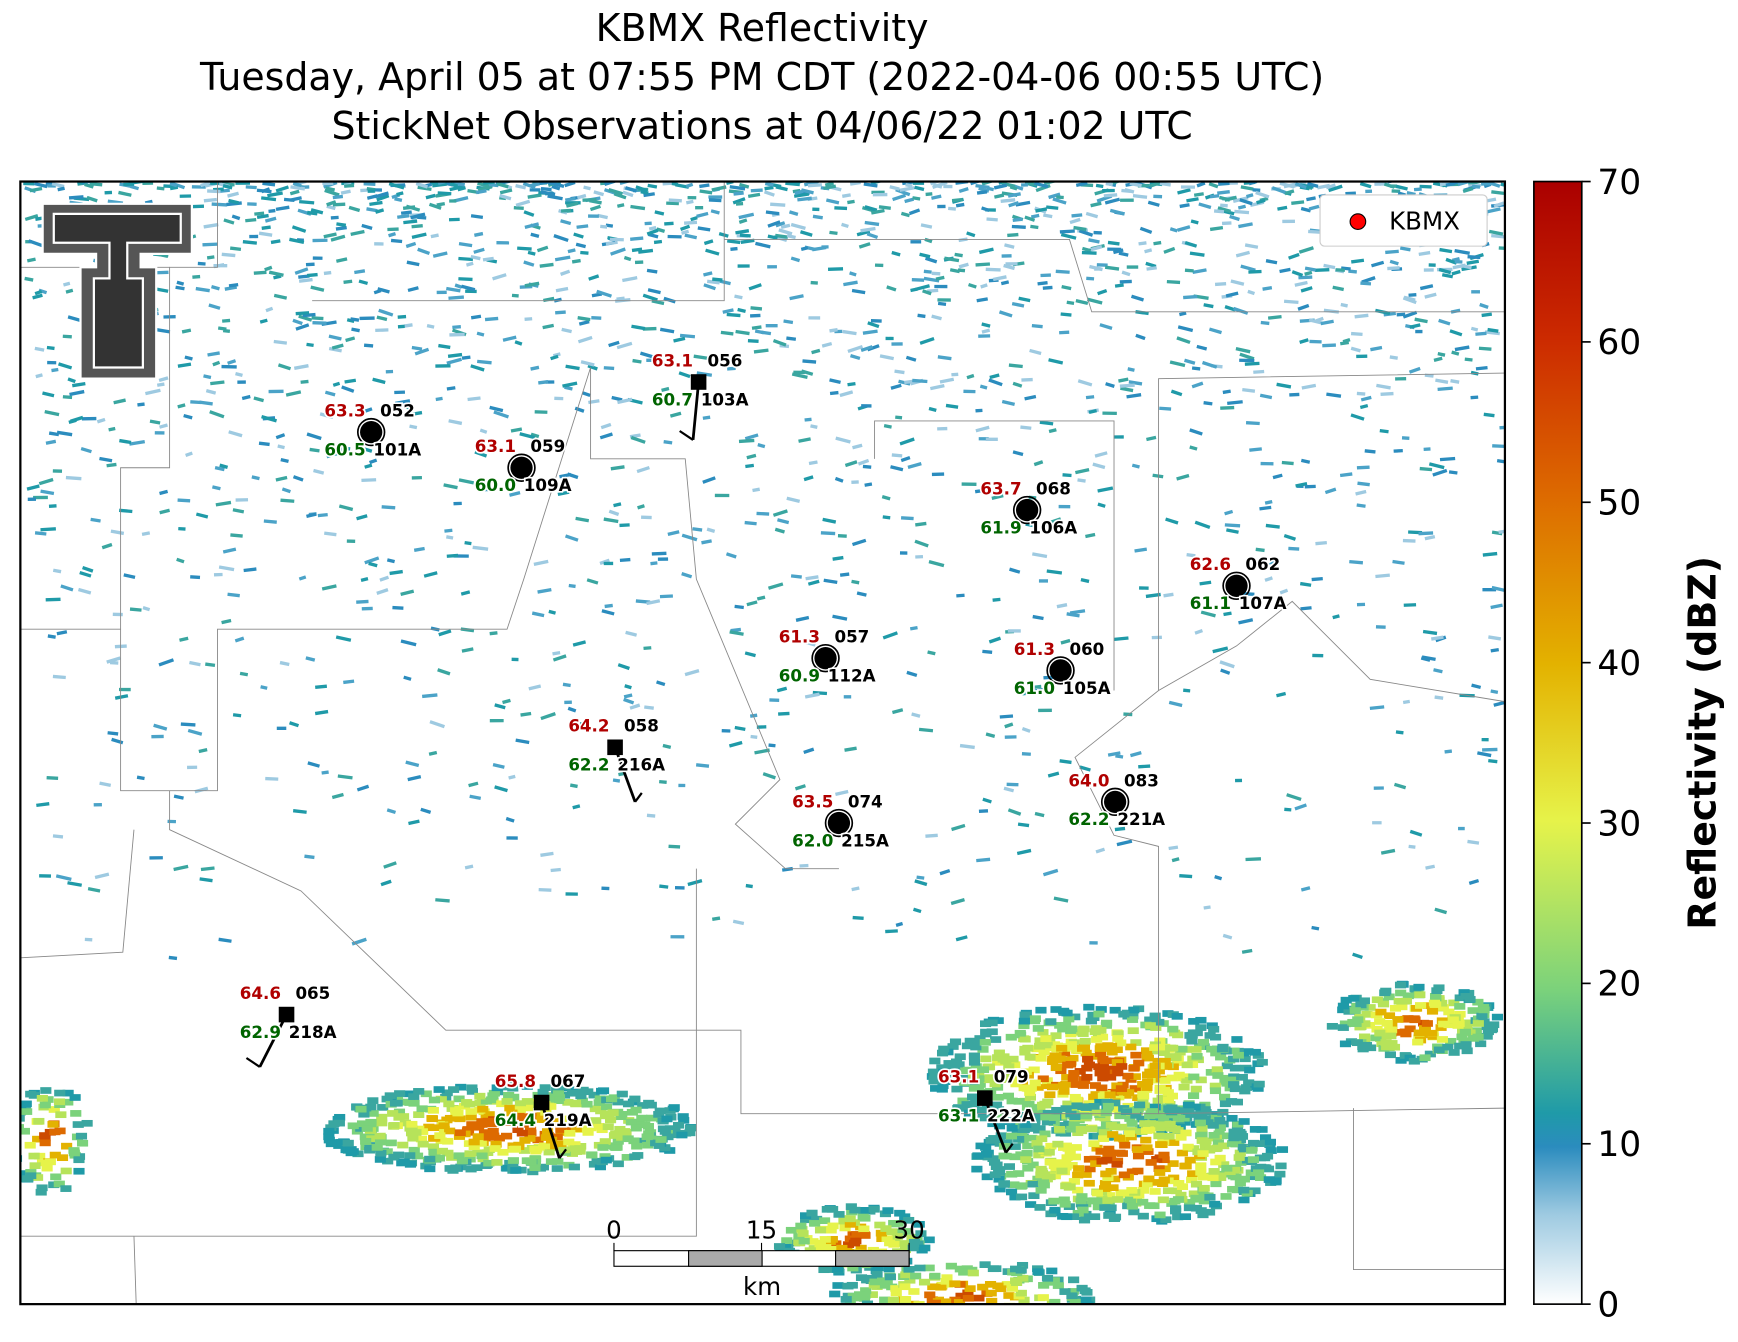 This screenshot has height=1342, width=1738. What do you see at coordinates (1210, 564) in the screenshot?
I see `temperature: 62.6` at bounding box center [1210, 564].